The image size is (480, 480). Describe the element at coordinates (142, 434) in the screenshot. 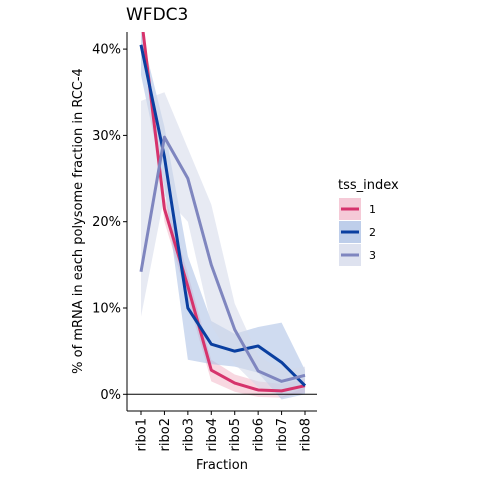

I see `x-tick-label: ribo1` at that location.